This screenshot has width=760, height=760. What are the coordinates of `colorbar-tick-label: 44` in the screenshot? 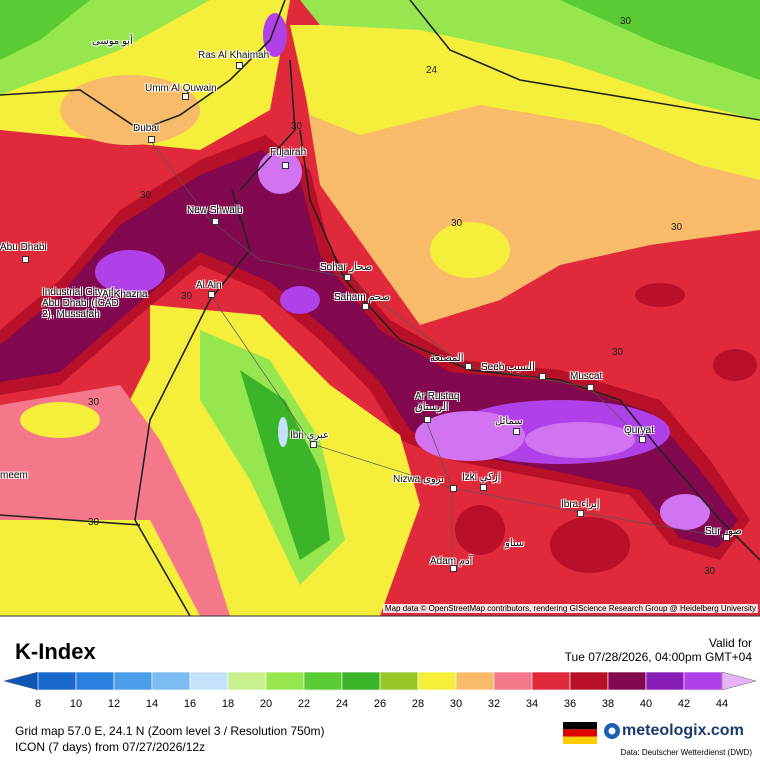 It's located at (722, 704).